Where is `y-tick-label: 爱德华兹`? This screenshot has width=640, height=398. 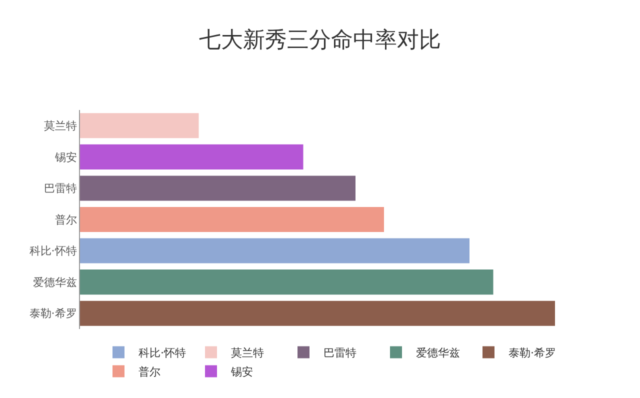
y-tick-label: 爱德华兹 is located at coordinates (54, 282).